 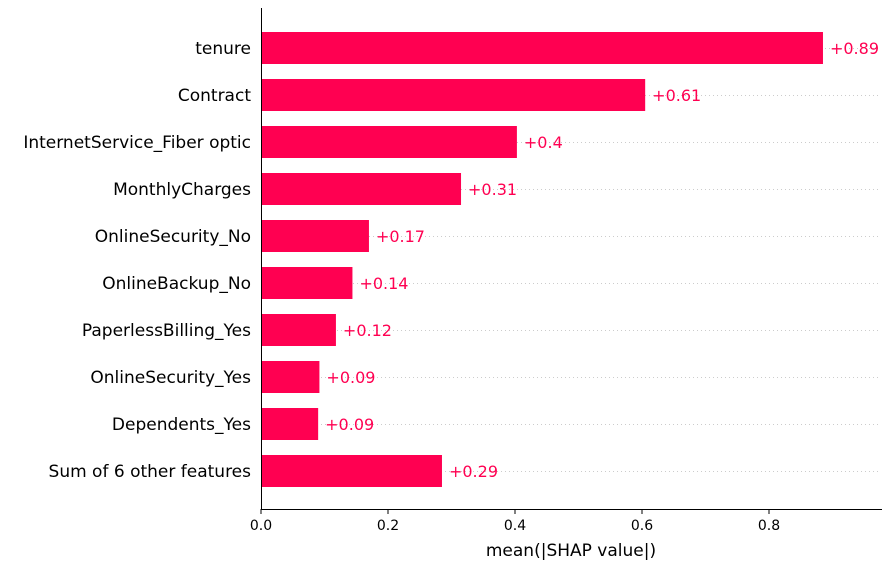 What do you see at coordinates (388, 526) in the screenshot?
I see `x-tick-label: 0.2` at bounding box center [388, 526].